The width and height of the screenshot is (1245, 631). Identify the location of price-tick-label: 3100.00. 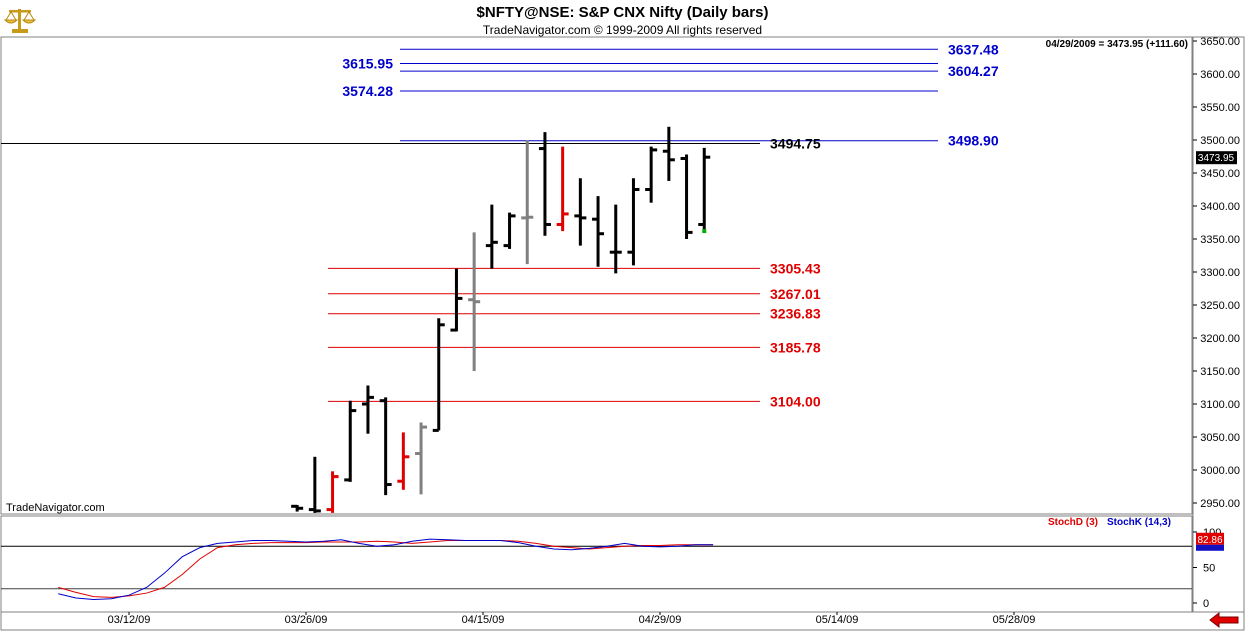
(1220, 405).